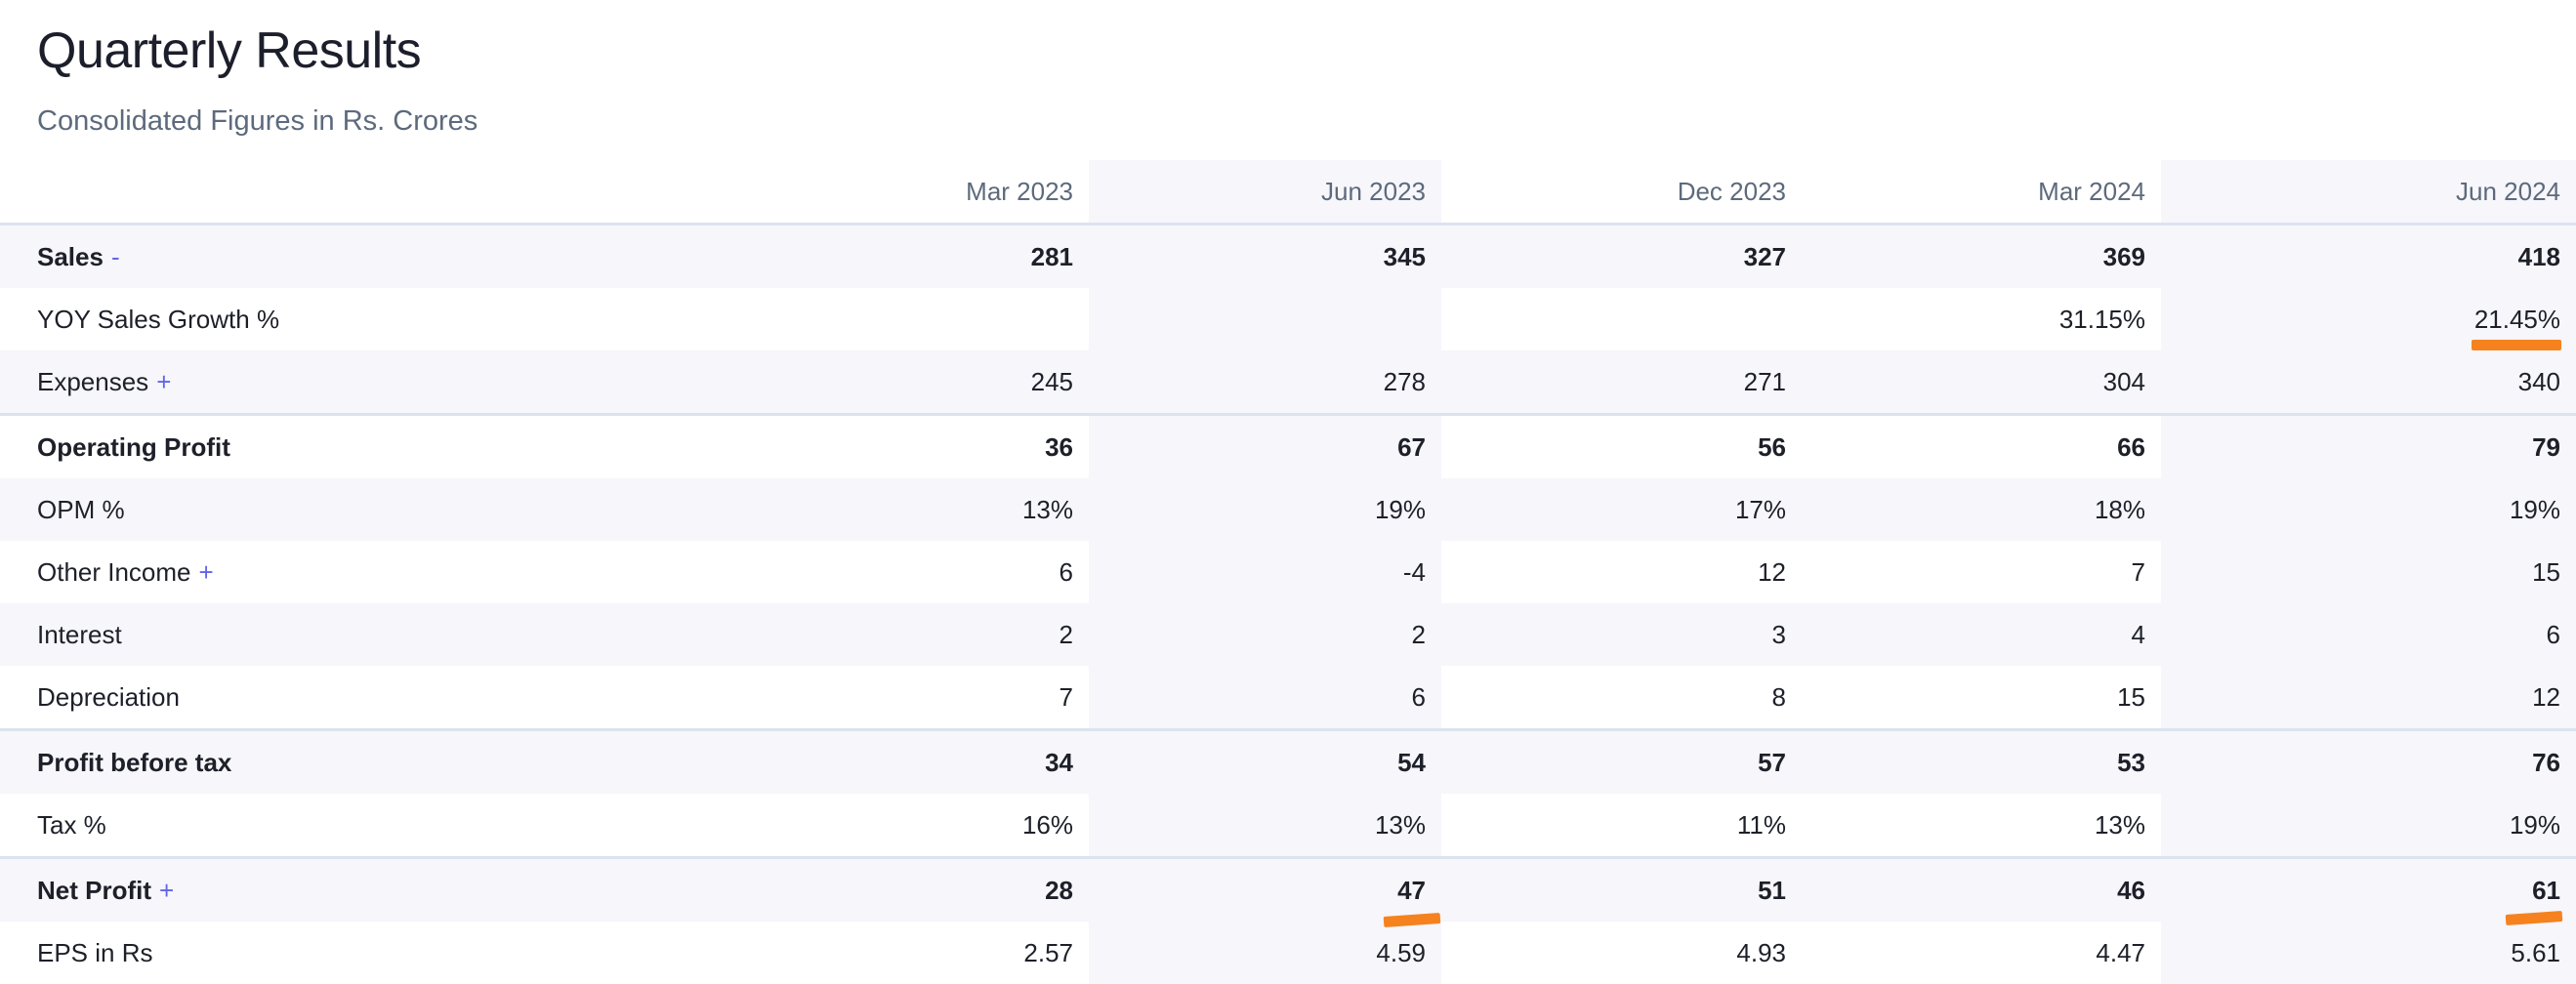  Describe the element at coordinates (133, 446) in the screenshot. I see `row-label-text: Operating Profit` at that location.